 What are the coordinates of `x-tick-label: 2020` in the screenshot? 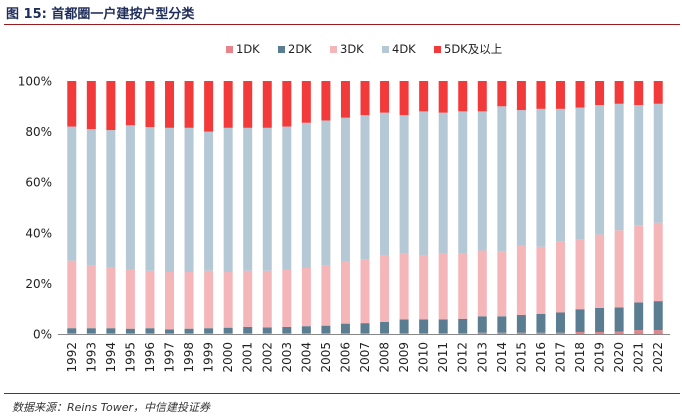 It's located at (619, 357).